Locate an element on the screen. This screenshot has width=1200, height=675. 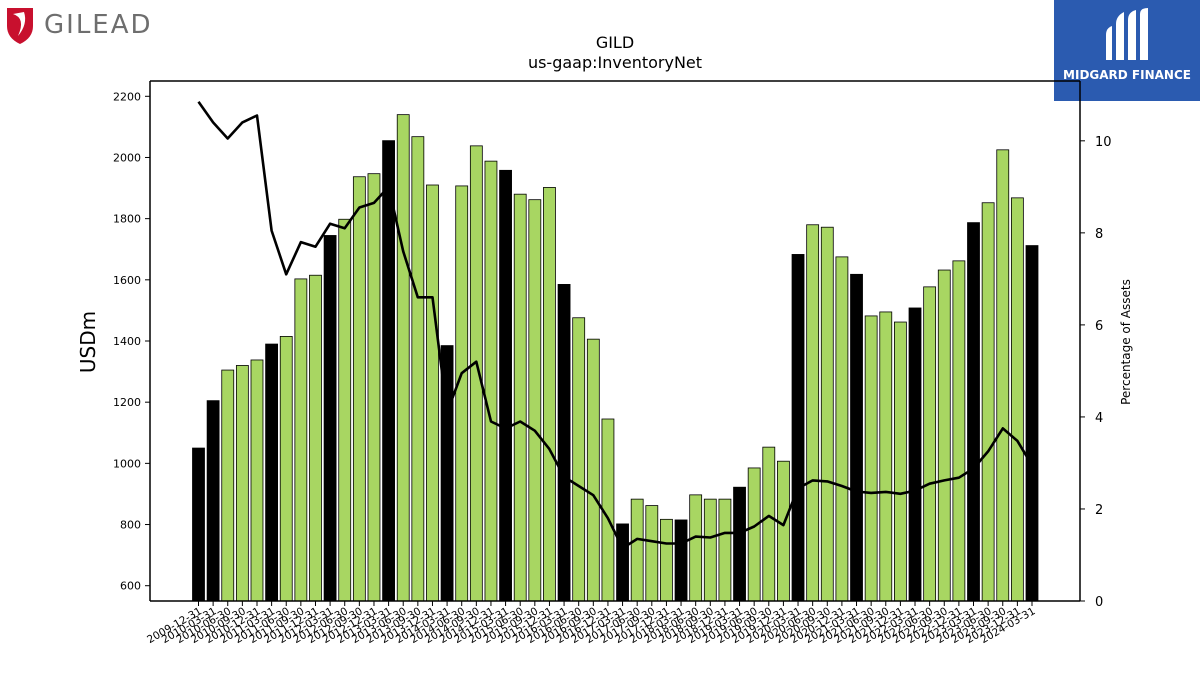
y-tick-label: 600 is located at coordinates (130, 586).